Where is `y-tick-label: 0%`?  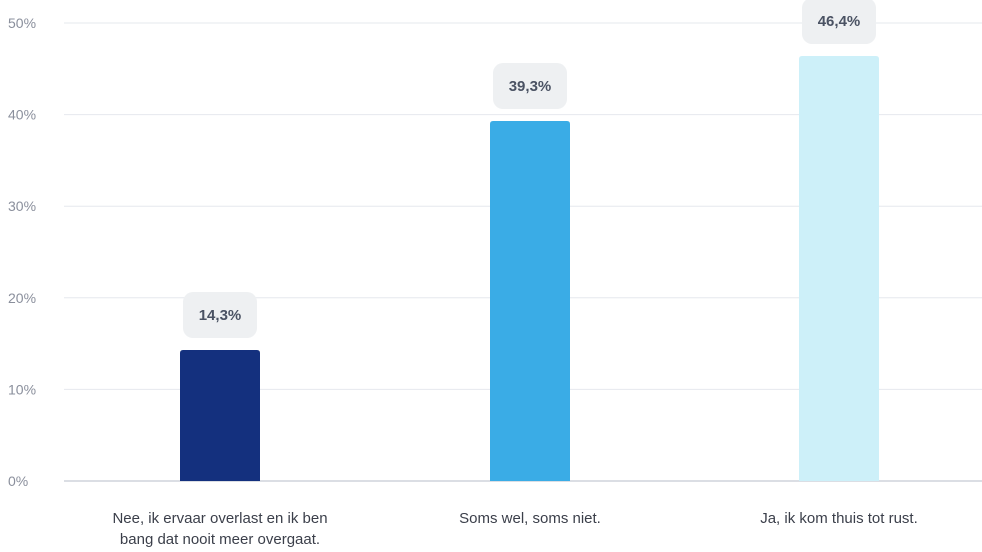
y-tick-label: 0% is located at coordinates (18, 481).